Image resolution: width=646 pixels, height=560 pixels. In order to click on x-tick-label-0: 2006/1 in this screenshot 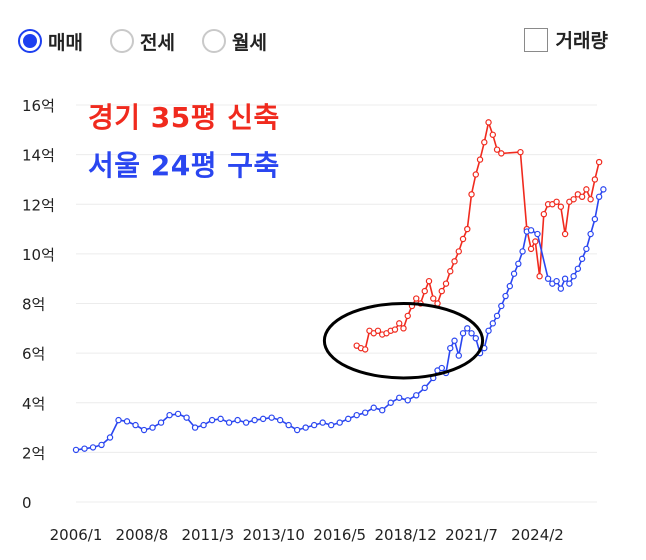, I will do `click(76, 535)`.